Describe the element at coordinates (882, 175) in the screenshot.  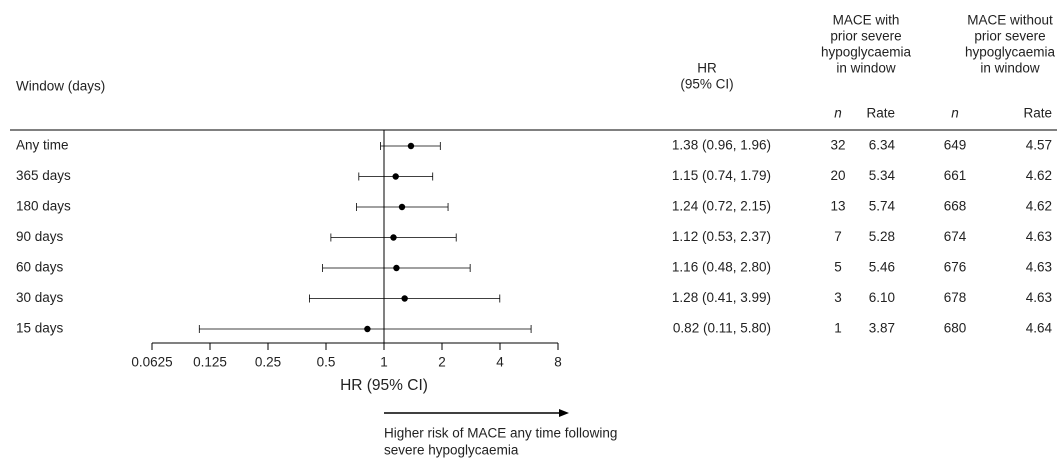
I see `rate-cell: 5.34` at that location.